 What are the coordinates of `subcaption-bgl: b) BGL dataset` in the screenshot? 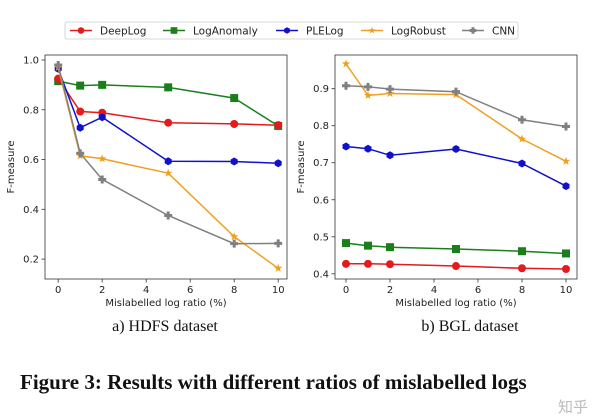 It's located at (470, 326).